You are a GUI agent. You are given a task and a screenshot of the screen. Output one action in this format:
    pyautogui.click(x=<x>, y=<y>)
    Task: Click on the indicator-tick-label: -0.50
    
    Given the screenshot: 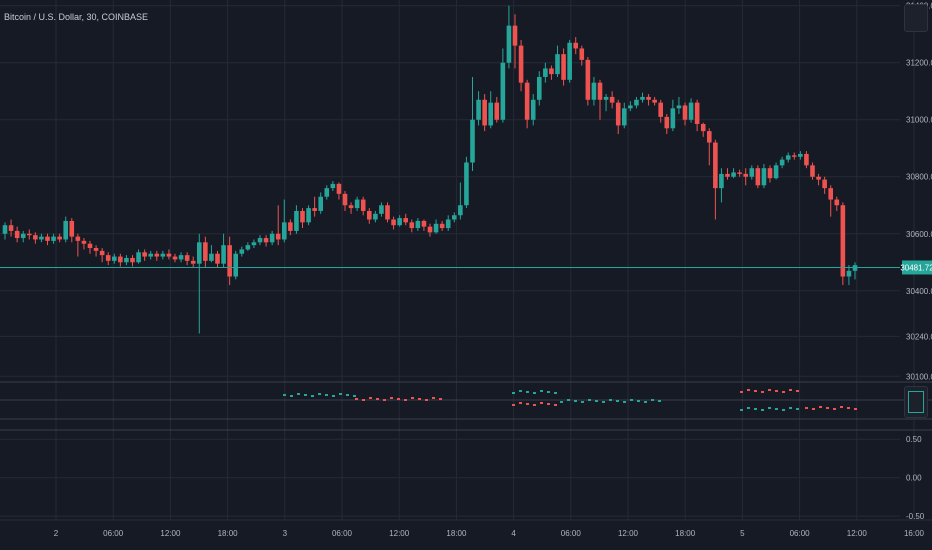 What is the action you would take?
    pyautogui.click(x=915, y=516)
    